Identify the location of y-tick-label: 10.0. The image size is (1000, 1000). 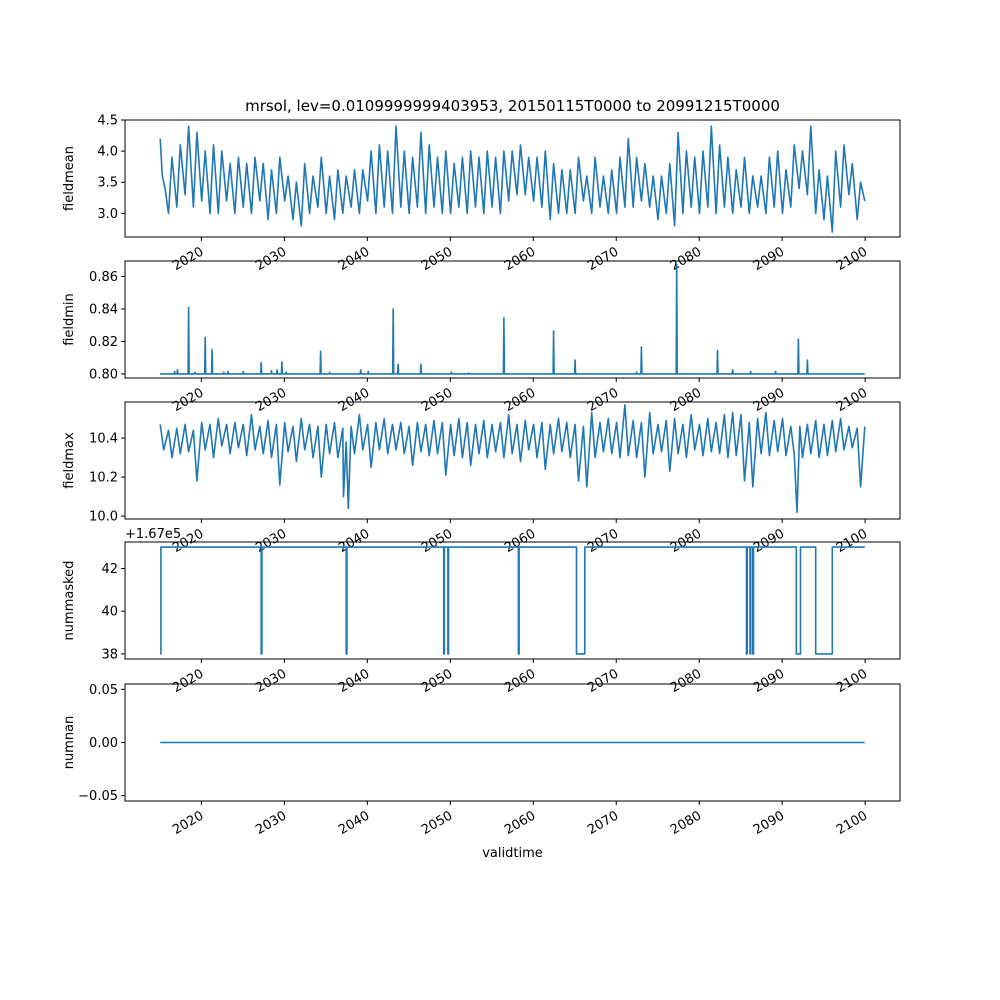
(103, 517).